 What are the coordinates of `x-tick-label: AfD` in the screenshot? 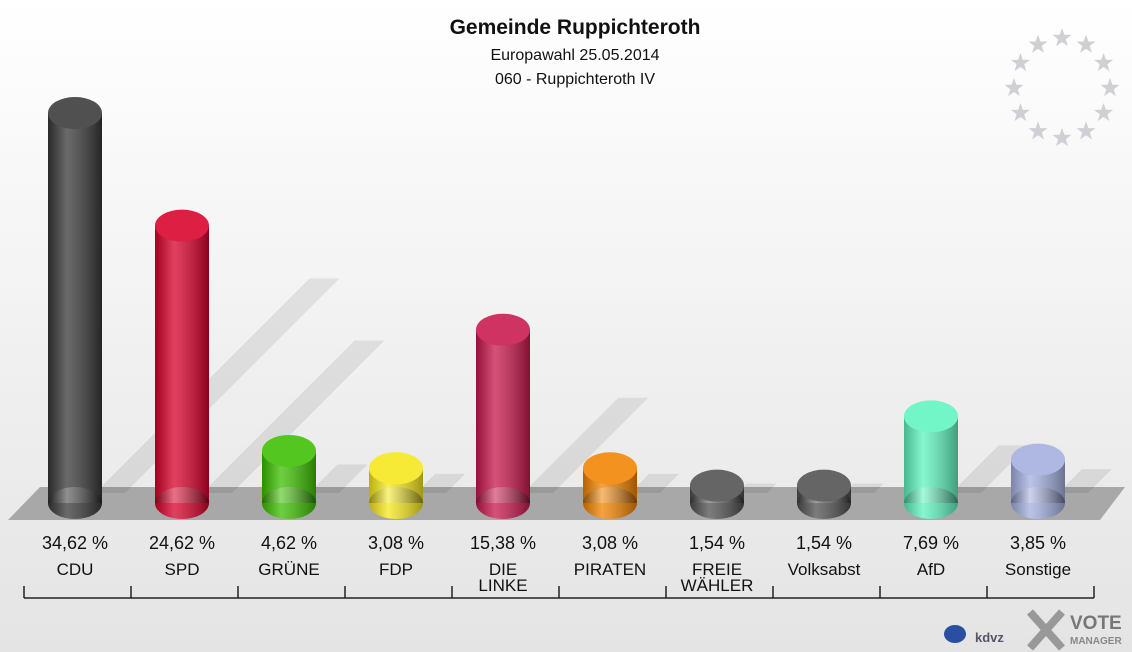 It's located at (931, 569).